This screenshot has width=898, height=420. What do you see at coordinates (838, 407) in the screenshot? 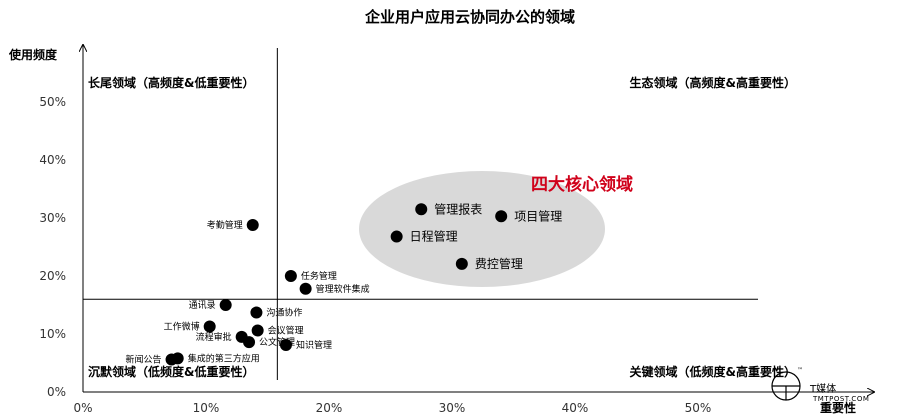
I see `x-axis-label: 重要性` at bounding box center [838, 407].